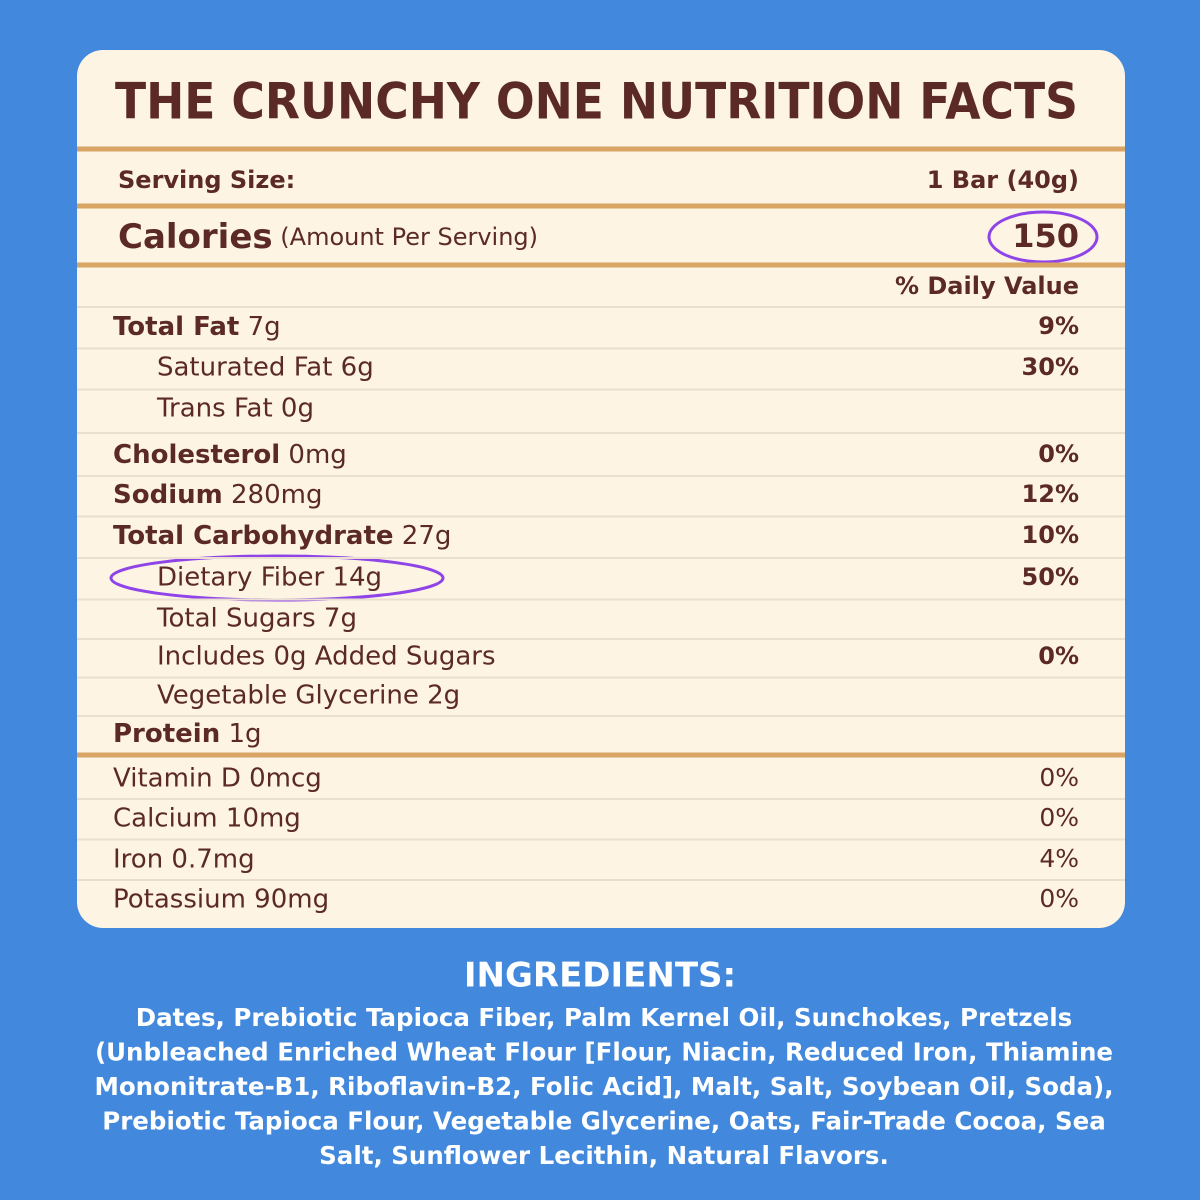 This screenshot has width=1200, height=1200. What do you see at coordinates (195, 237) in the screenshot?
I see `calories-label: Calories` at bounding box center [195, 237].